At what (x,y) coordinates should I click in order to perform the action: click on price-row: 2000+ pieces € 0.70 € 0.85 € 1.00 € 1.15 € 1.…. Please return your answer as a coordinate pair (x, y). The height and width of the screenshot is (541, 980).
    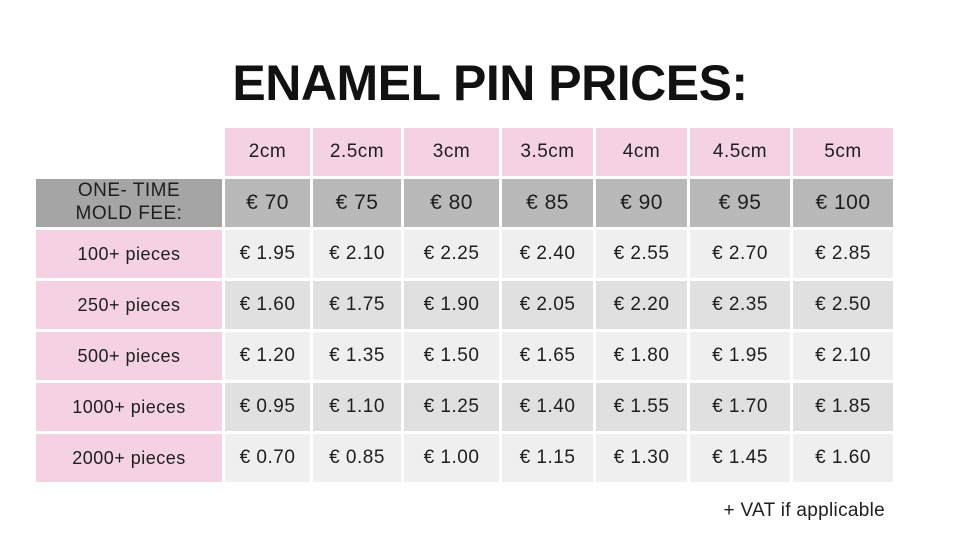
    Looking at the image, I should click on (464, 458).